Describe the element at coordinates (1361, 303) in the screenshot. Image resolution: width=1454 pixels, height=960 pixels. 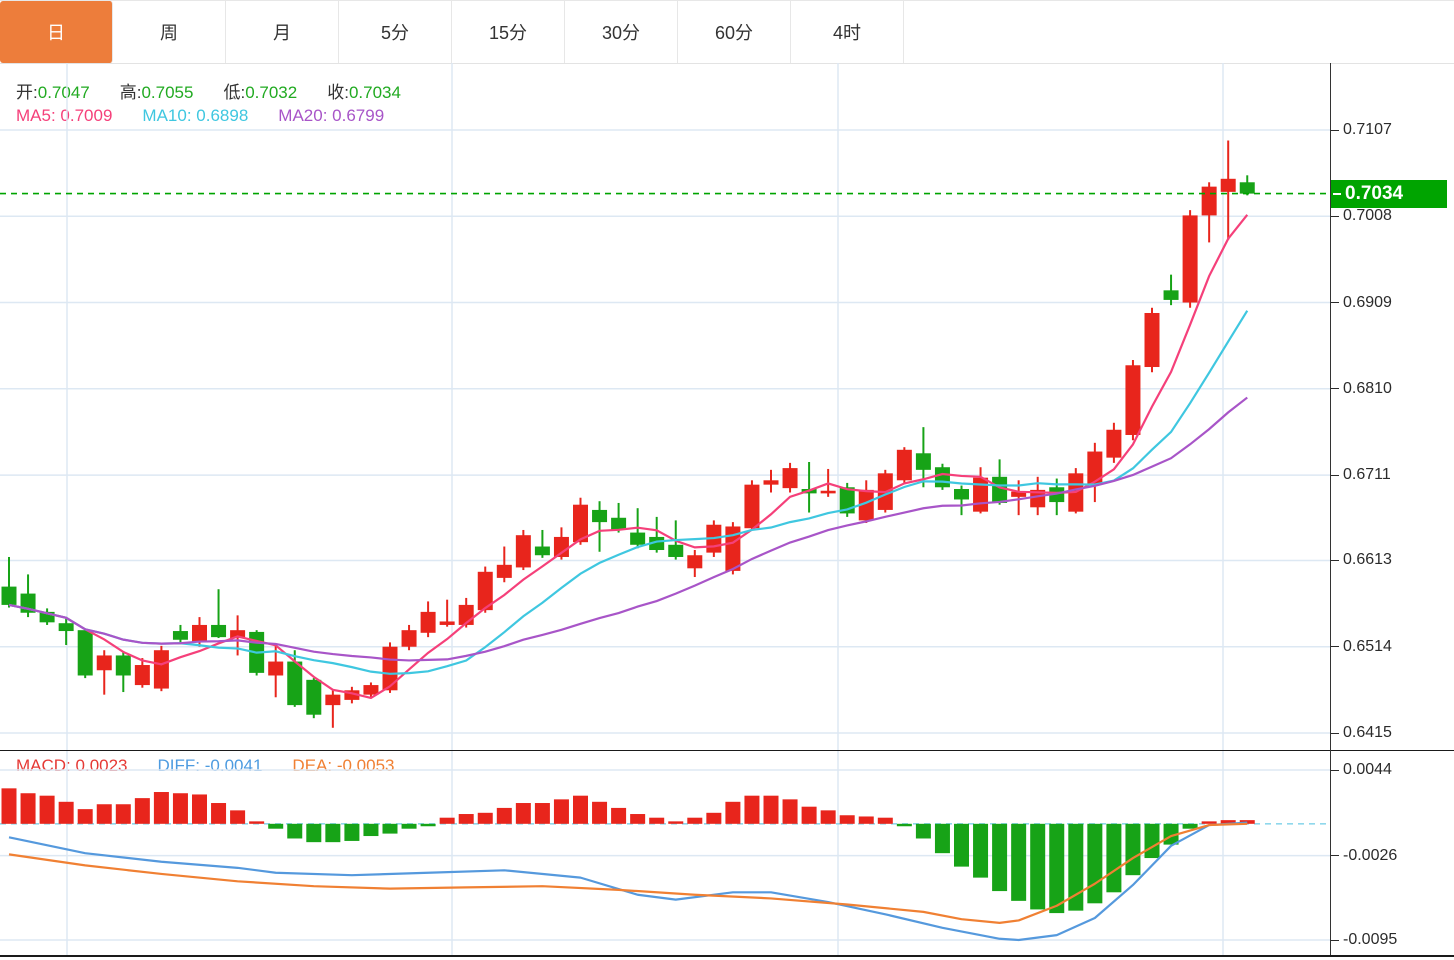
I see `price-tick-label: 0.6909` at that location.